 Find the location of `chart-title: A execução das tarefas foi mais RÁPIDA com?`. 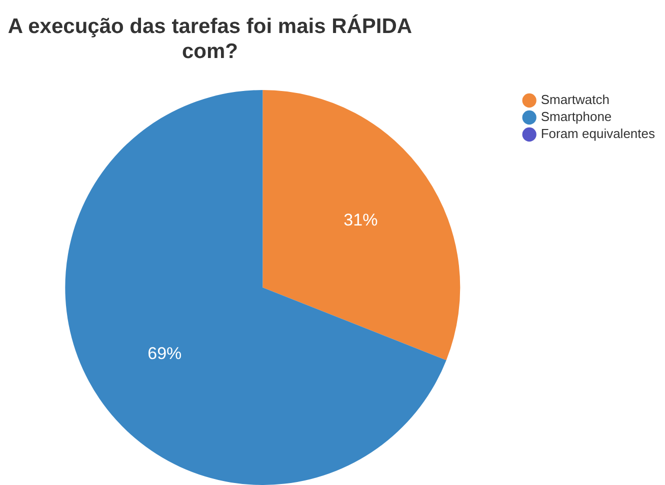

chart-title: A execução das tarefas foi mais RÁPIDA com? is located at coordinates (210, 39).